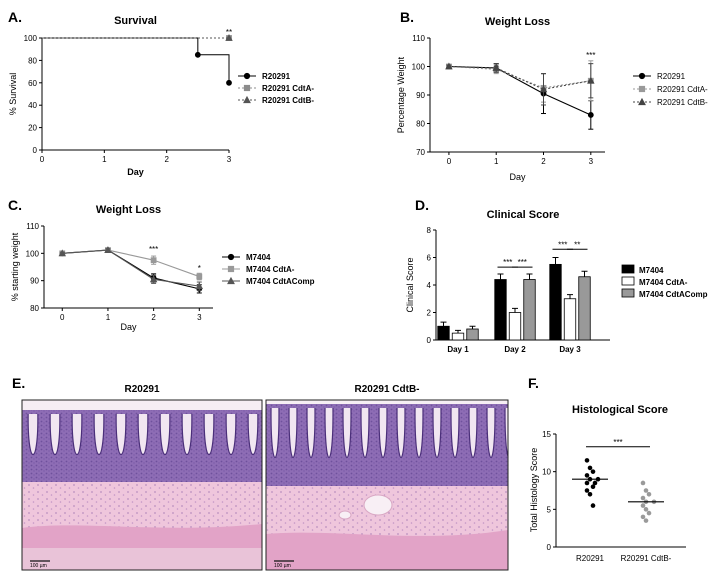 The width and height of the screenshot is (726, 585). I want to click on scale-bar-left: 100 µm, so click(38, 566).